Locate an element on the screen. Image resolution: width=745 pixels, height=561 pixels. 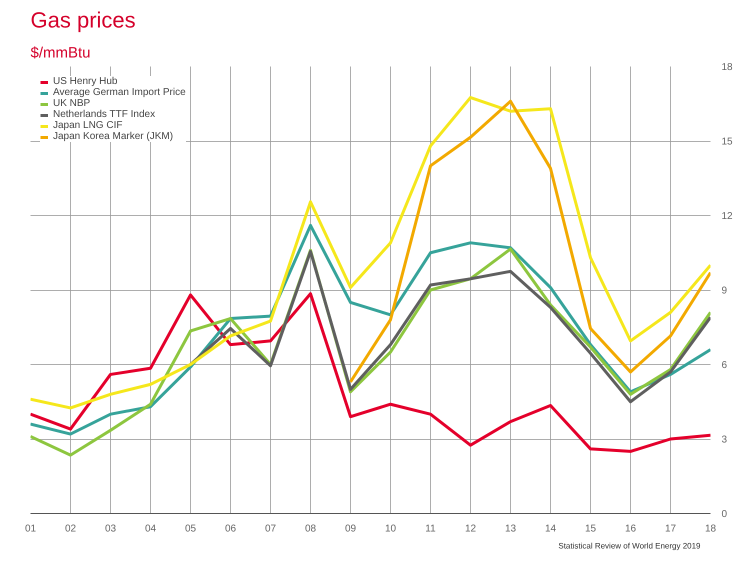
x-tick-label: 10 is located at coordinates (390, 529).